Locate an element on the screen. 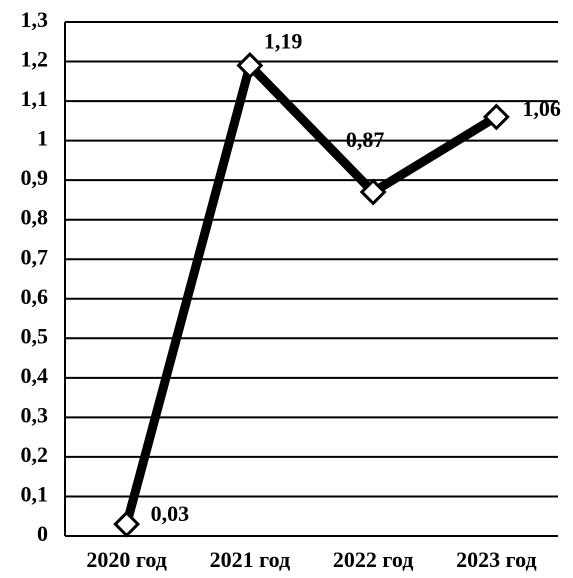  y-tick-label: 0,7 is located at coordinates (35, 256).